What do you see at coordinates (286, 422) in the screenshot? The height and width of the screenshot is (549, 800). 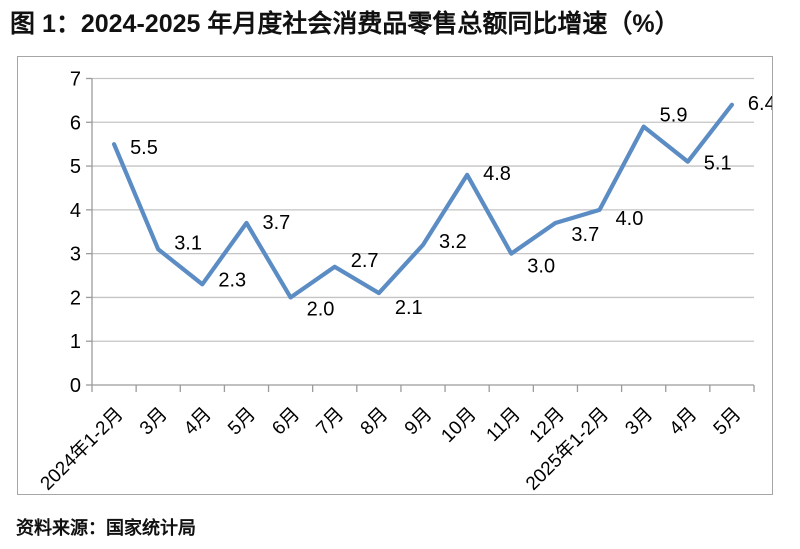 I see `x-axis-label: 6月` at bounding box center [286, 422].